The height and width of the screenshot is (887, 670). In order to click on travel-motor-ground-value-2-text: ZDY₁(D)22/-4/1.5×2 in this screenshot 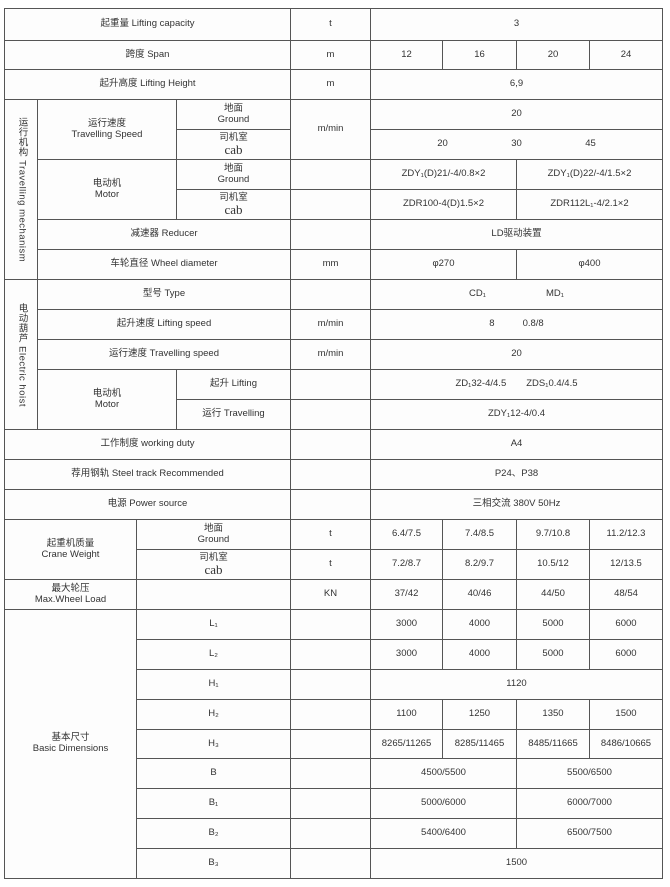, I will do `click(589, 174)`.